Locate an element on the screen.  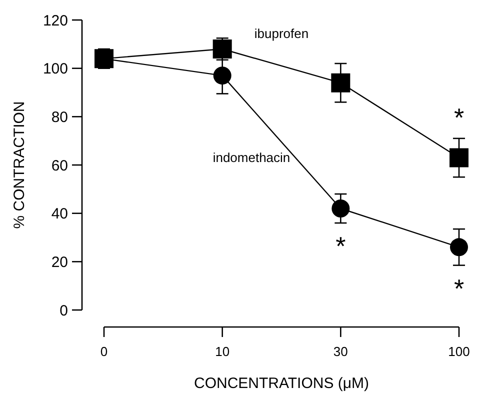
y-tick-label: 120 is located at coordinates (55, 21).